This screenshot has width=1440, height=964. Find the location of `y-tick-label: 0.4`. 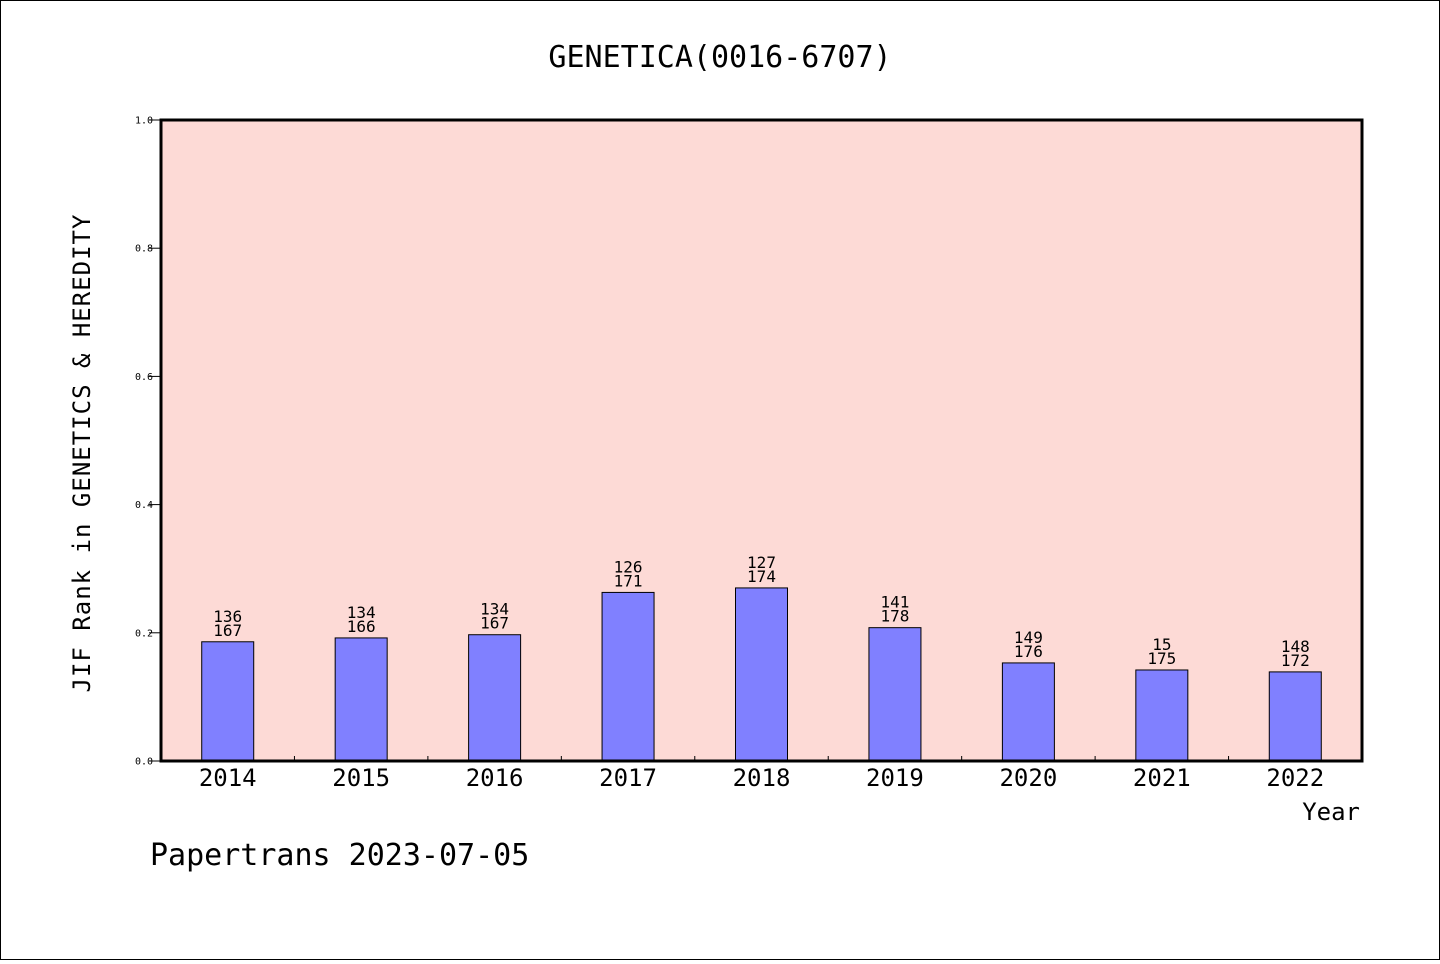

y-tick-label: 0.4 is located at coordinates (144, 505).